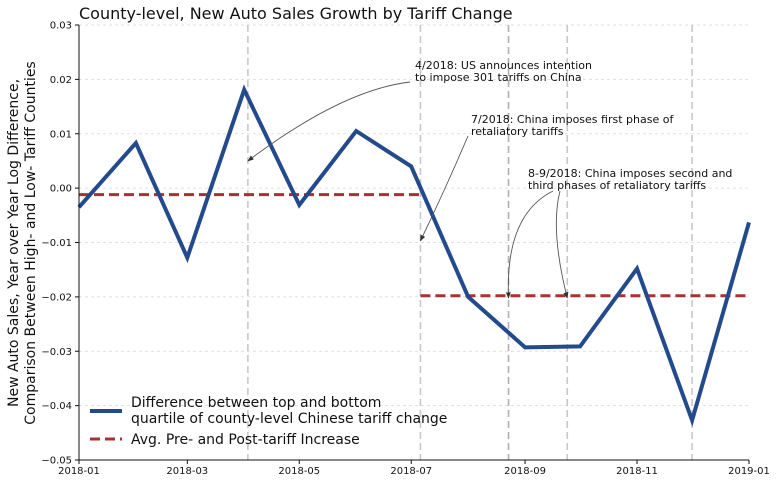  What do you see at coordinates (56, 243) in the screenshot?
I see `y-tick-label: −0.01` at bounding box center [56, 243].